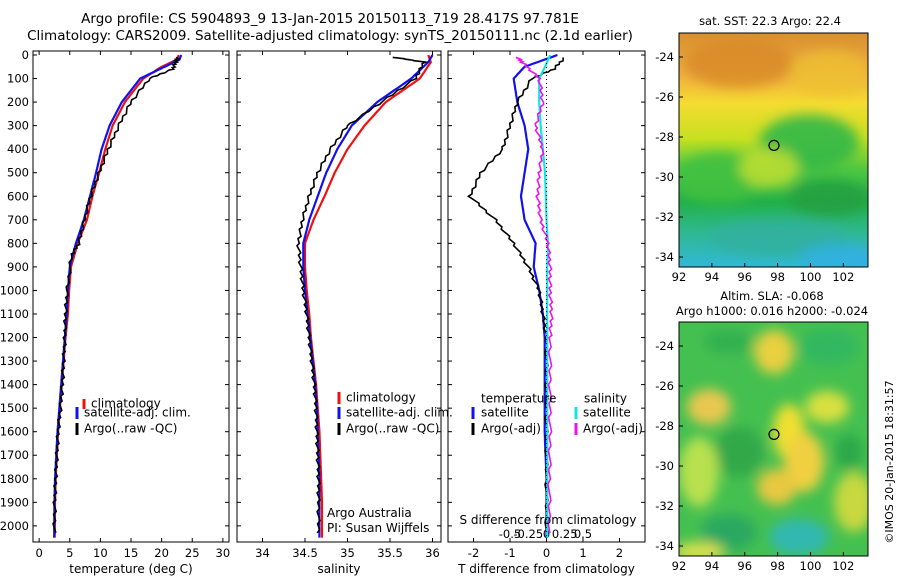 The height and width of the screenshot is (580, 900). What do you see at coordinates (473, 553) in the screenshot?
I see `x-tick-label: -2` at bounding box center [473, 553].